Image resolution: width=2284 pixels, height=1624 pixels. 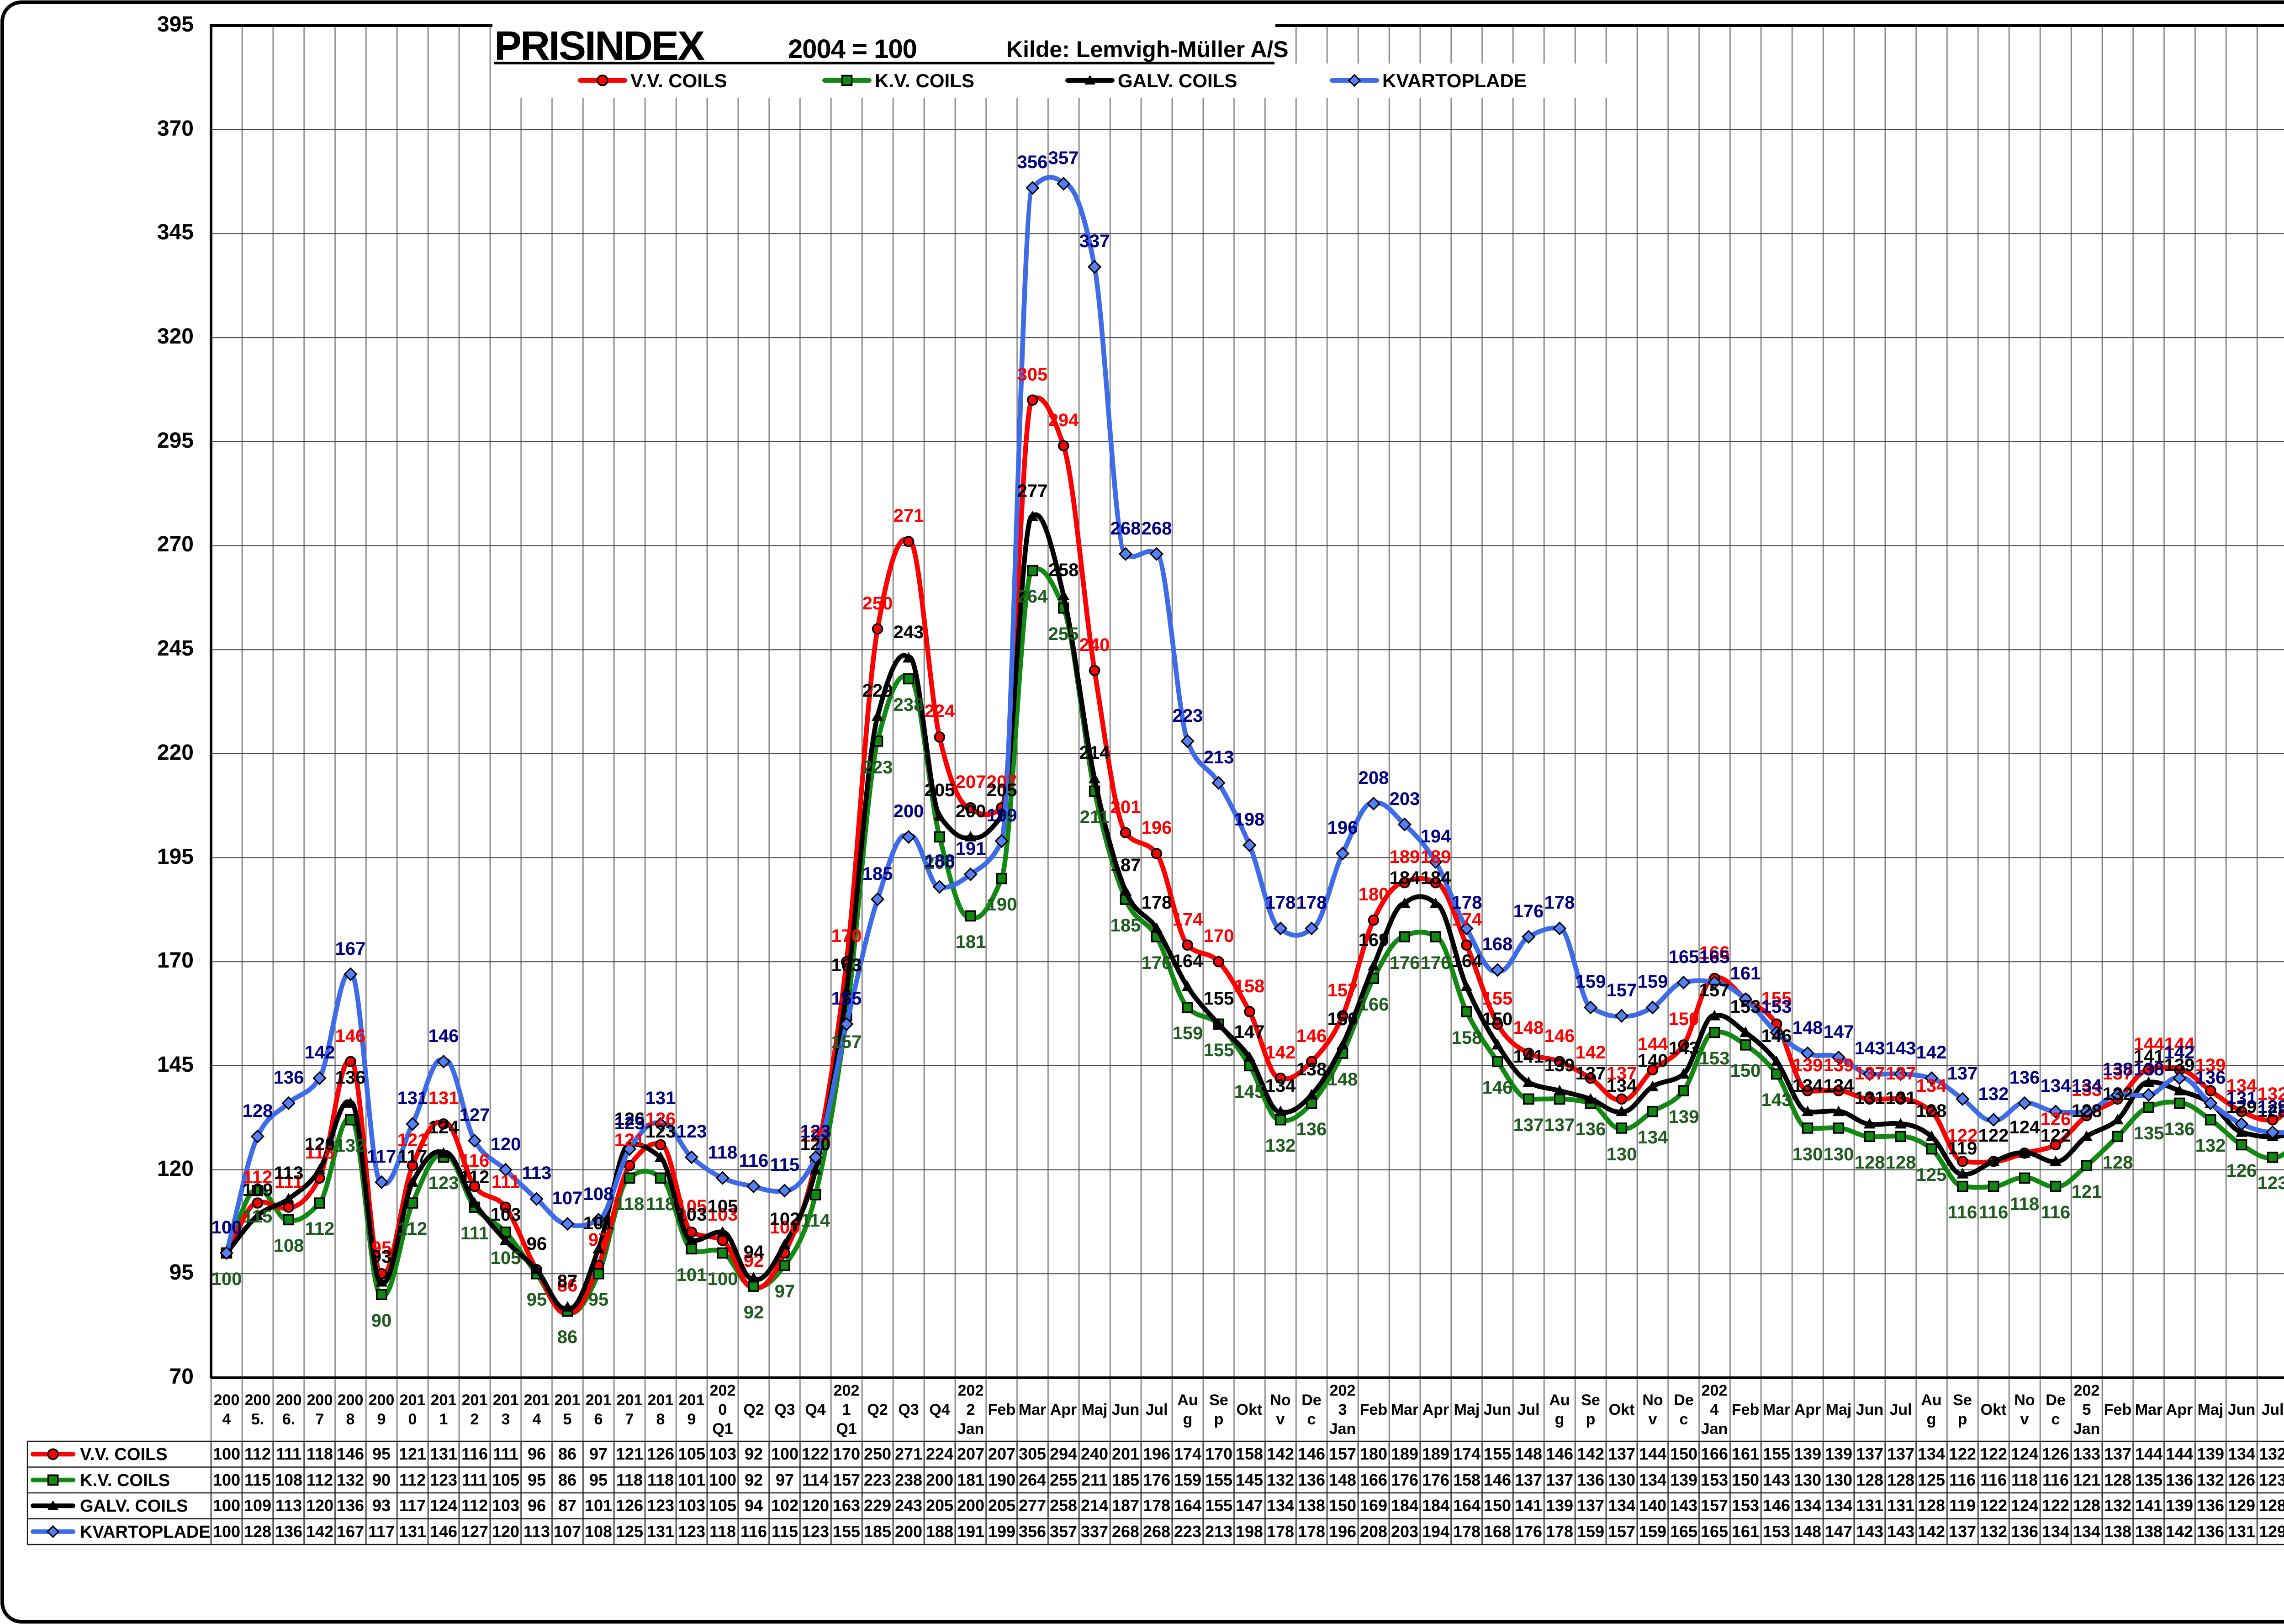 I want to click on svg-text: Okt, so click(x=1250, y=1409).